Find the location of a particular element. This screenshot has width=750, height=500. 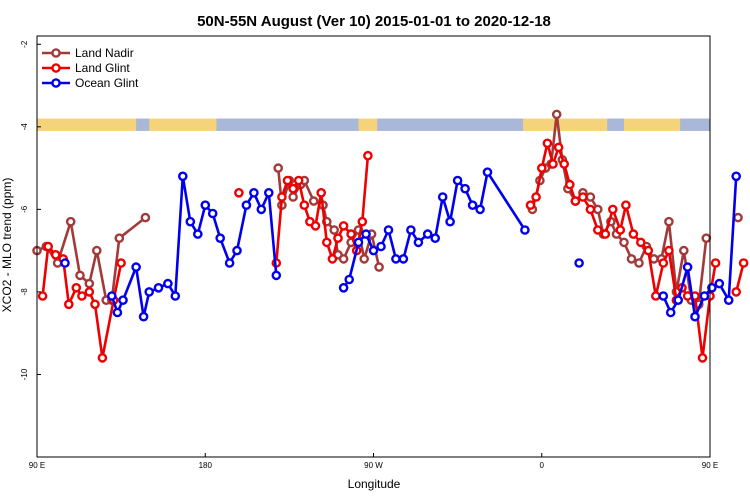

land-band is located at coordinates (373, 124).